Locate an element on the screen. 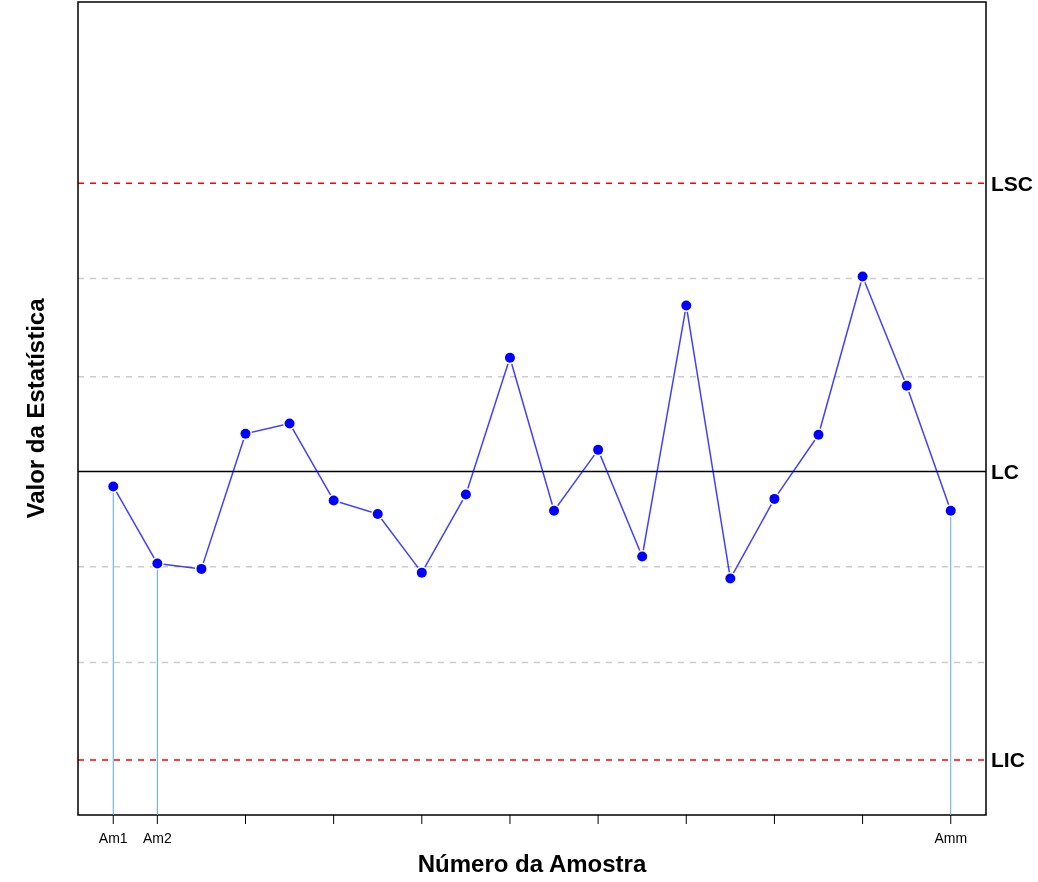 Image resolution: width=1038 pixels, height=882 pixels. ref-line-label: LIC is located at coordinates (1008, 760).